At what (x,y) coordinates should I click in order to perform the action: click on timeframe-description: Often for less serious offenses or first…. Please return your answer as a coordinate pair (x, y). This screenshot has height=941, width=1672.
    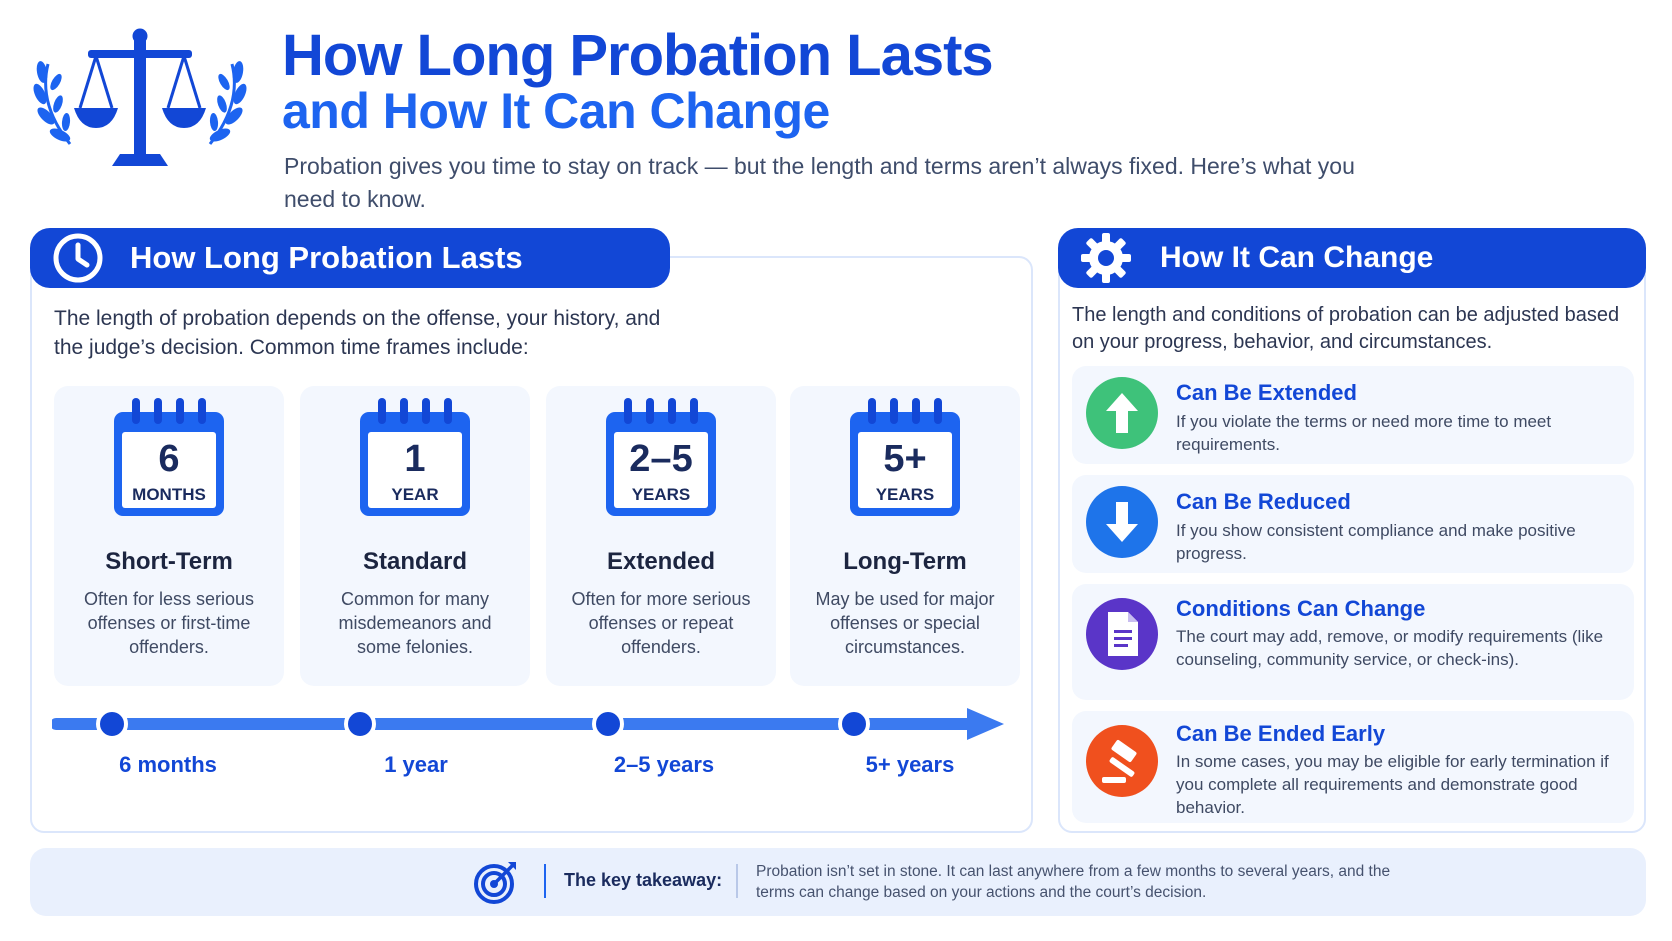
    Looking at the image, I should click on (169, 623).